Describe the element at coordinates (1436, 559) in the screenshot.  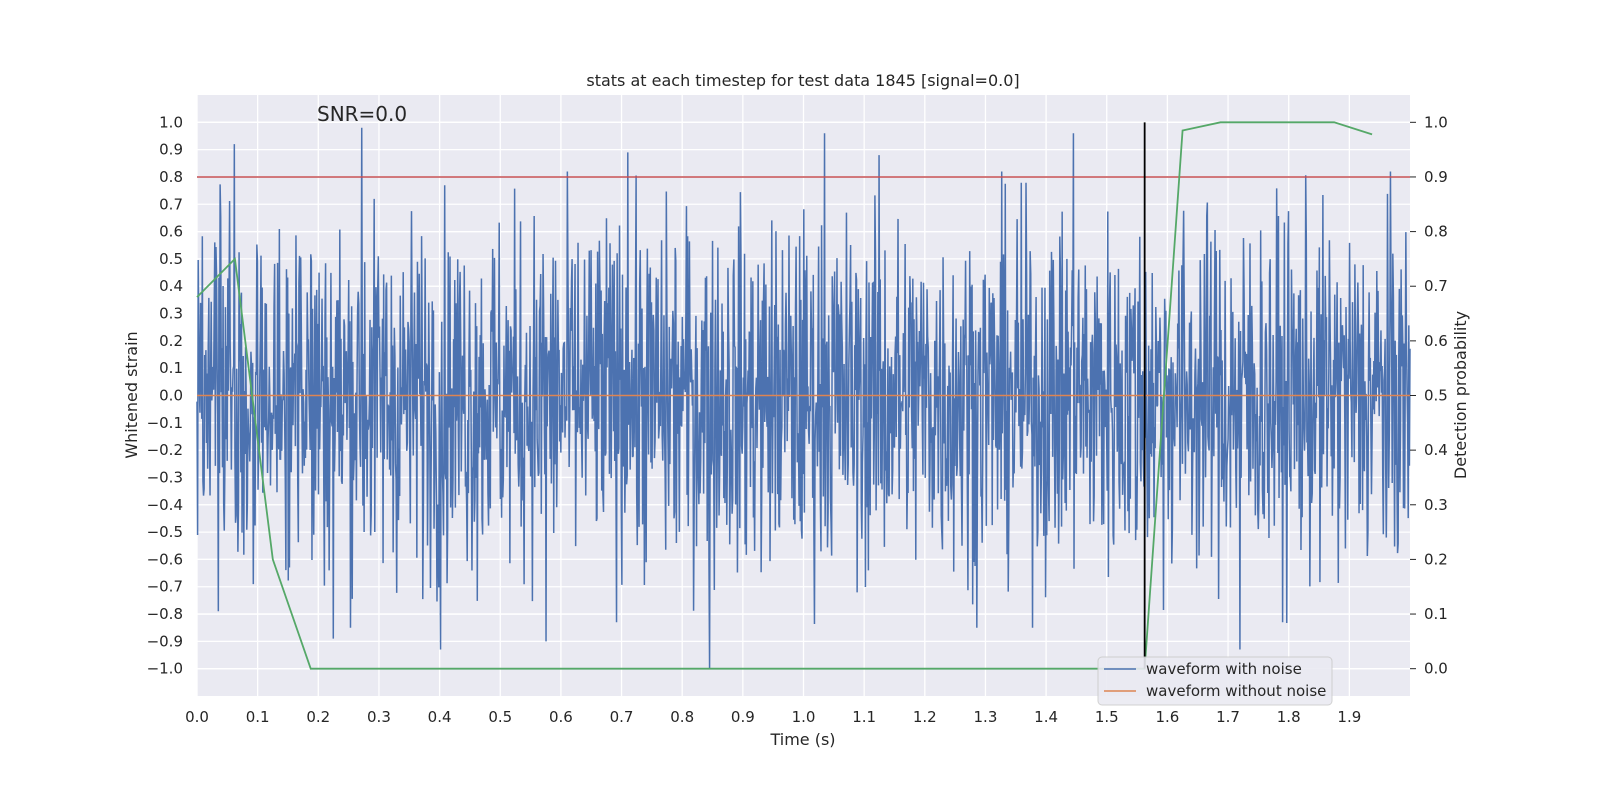
I see `y-tick-label-right: 0.2` at that location.